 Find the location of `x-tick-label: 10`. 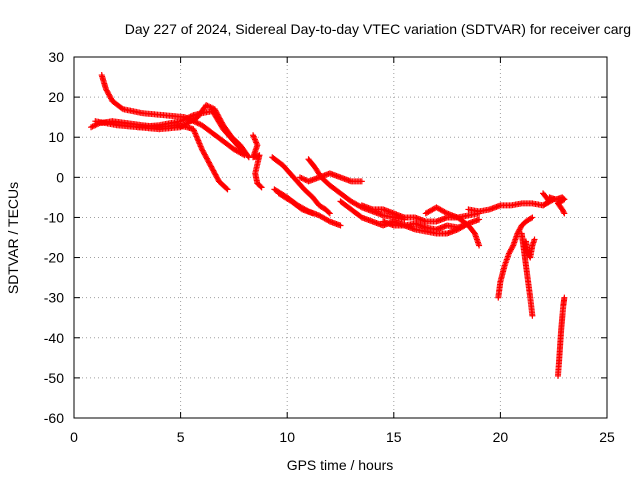

x-tick-label: 10 is located at coordinates (287, 437).